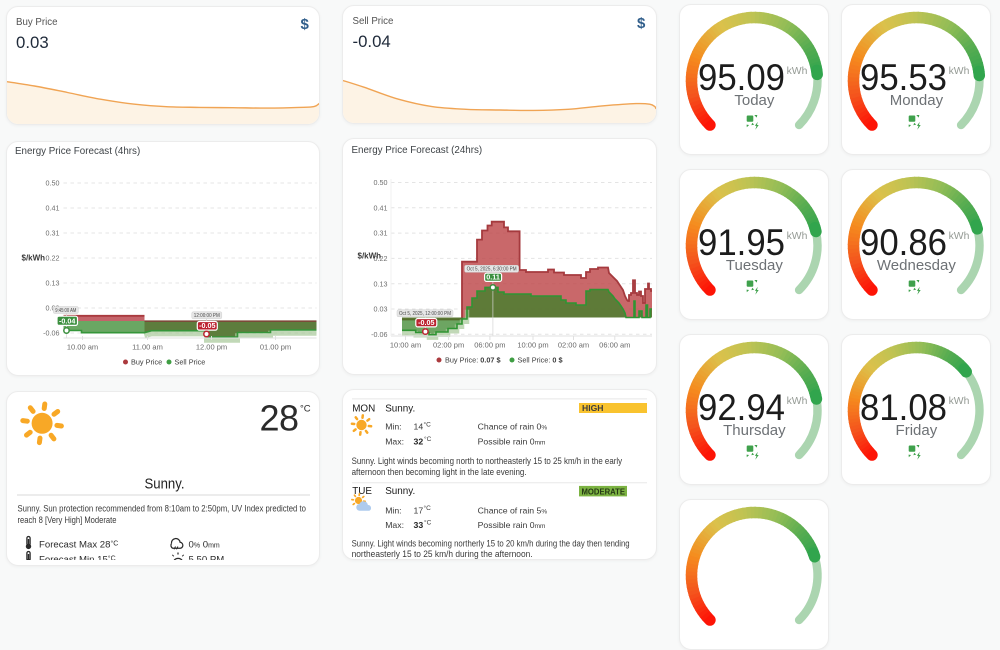 The width and height of the screenshot is (1000, 650). Describe the element at coordinates (917, 430) in the screenshot. I see `svg-text: Friday` at that location.